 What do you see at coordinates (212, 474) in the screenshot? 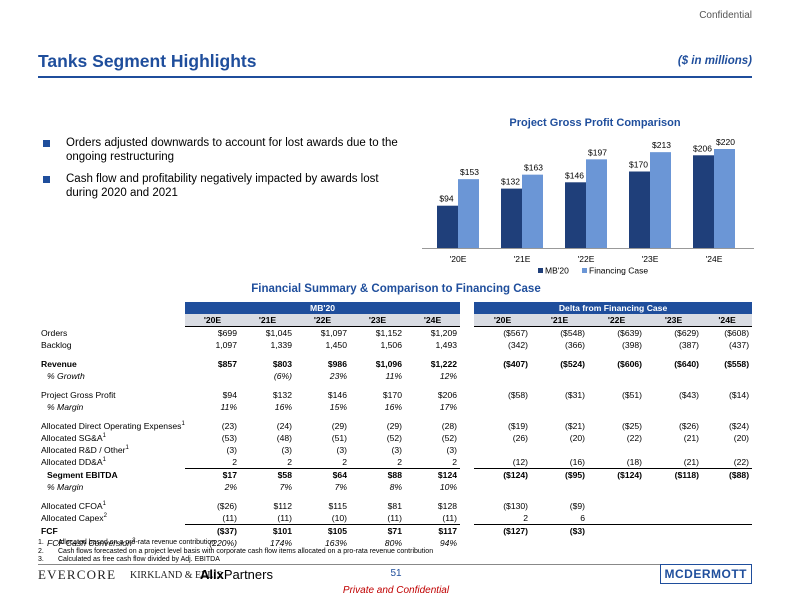
I see `mb20-value: $17` at bounding box center [212, 474].